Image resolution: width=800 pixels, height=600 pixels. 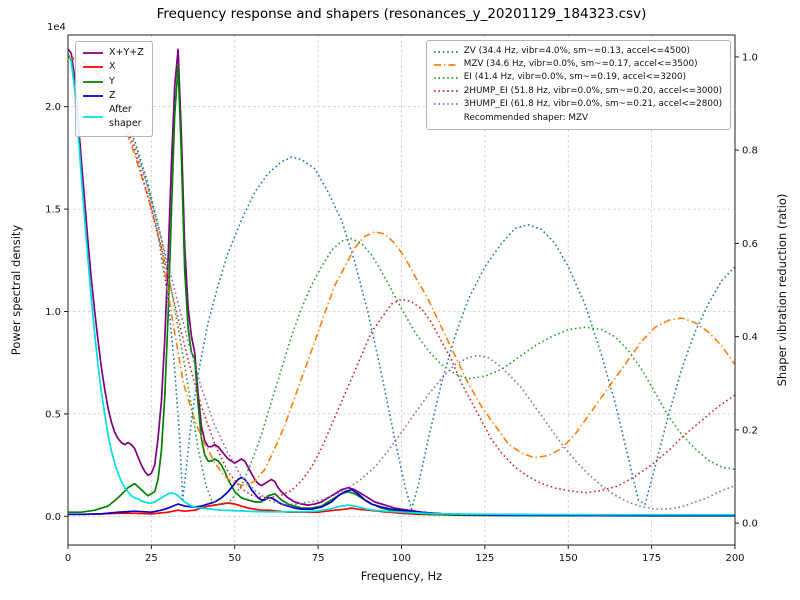 I want to click on legend-item-xyz: X+Y+Z, so click(x=113, y=53).